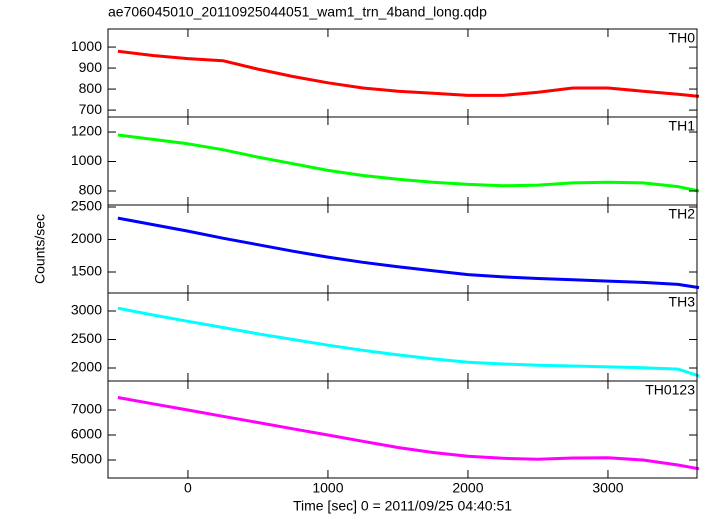  Describe the element at coordinates (467, 488) in the screenshot. I see `x-tick-label: 2000` at that location.